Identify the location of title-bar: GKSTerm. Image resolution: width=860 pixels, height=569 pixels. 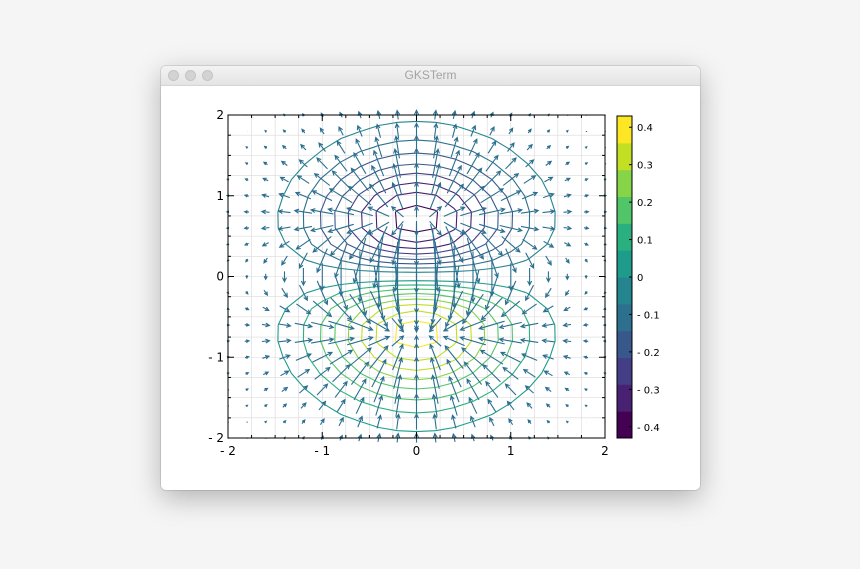
(430, 76).